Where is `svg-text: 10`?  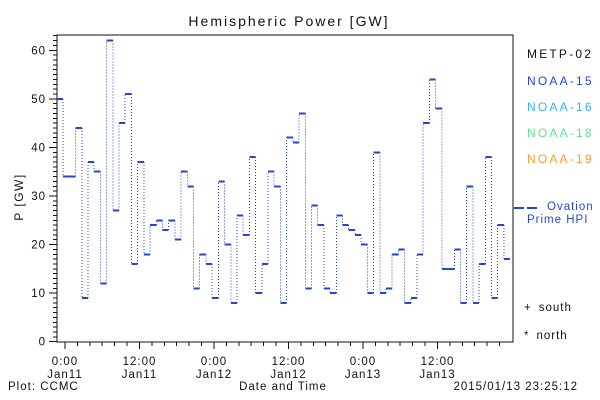
svg-text: 10 is located at coordinates (38, 294).